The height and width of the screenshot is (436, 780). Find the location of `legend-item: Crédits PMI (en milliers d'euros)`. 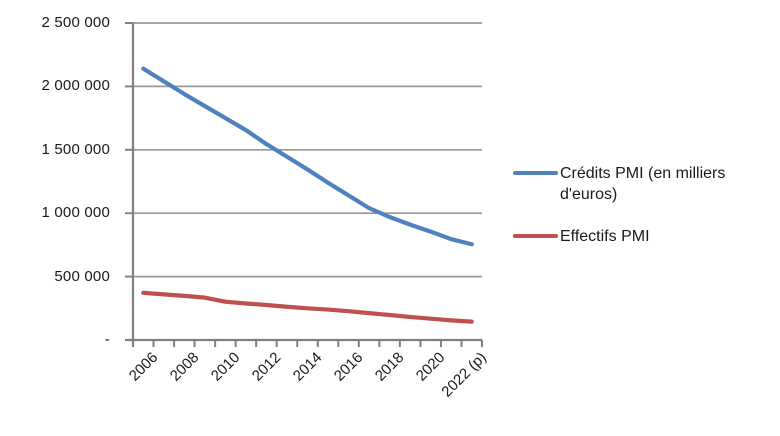

legend-item: Crédits PMI (en milliers d'euros) is located at coordinates (644, 184).